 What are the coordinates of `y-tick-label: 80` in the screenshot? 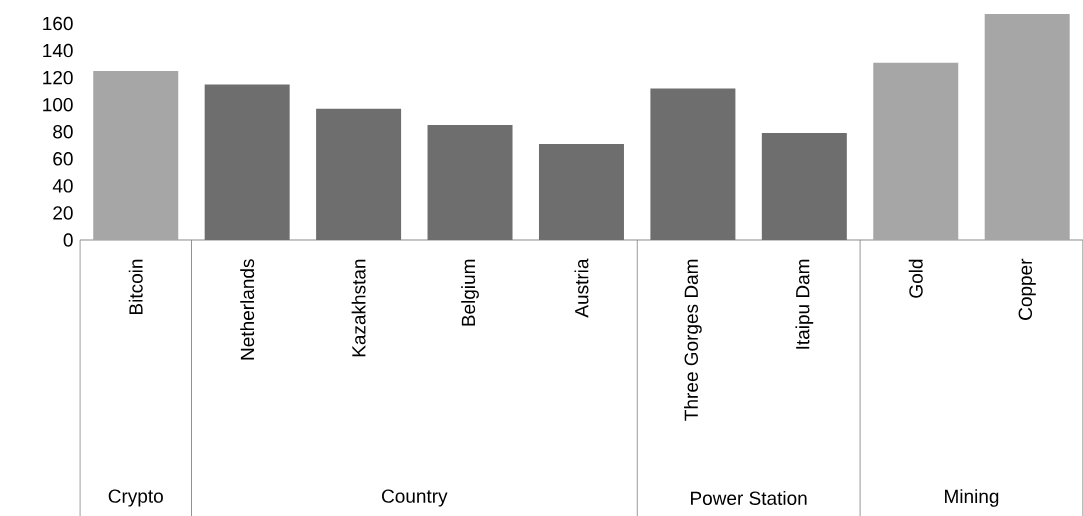 It's located at (63, 132).